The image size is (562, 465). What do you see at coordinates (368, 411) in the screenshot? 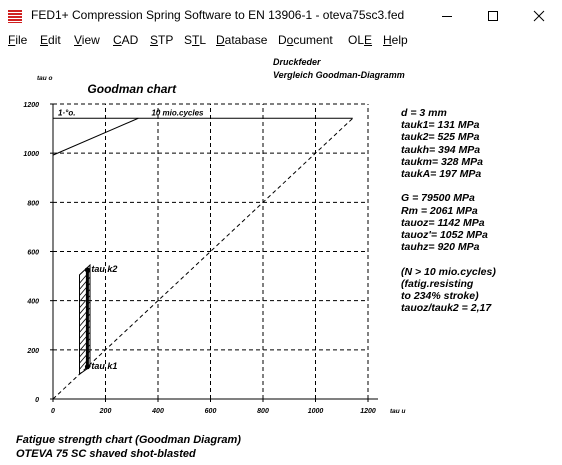
I see `x-tick-label: 1200` at bounding box center [368, 411].